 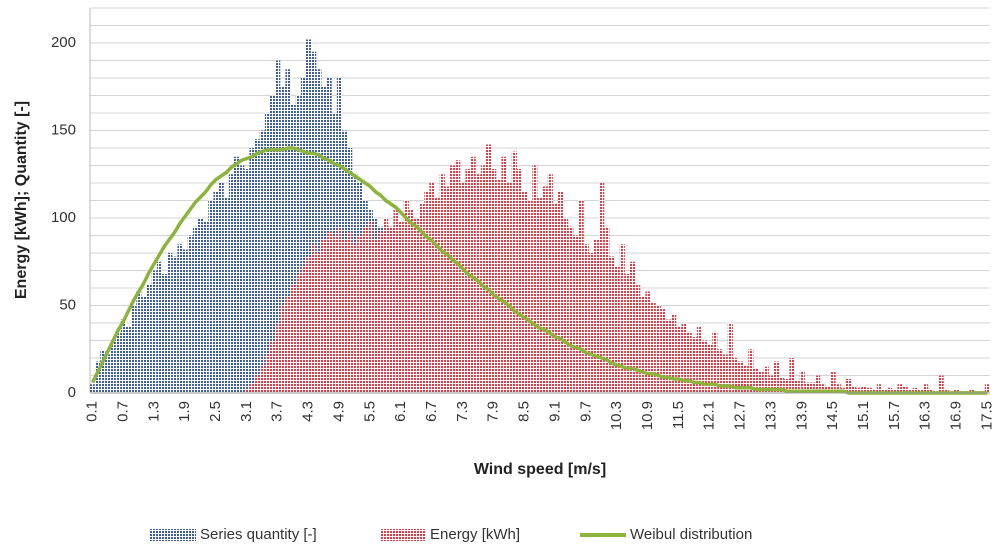 What do you see at coordinates (258, 534) in the screenshot?
I see `legend-label: Series quantity [-]` at bounding box center [258, 534].